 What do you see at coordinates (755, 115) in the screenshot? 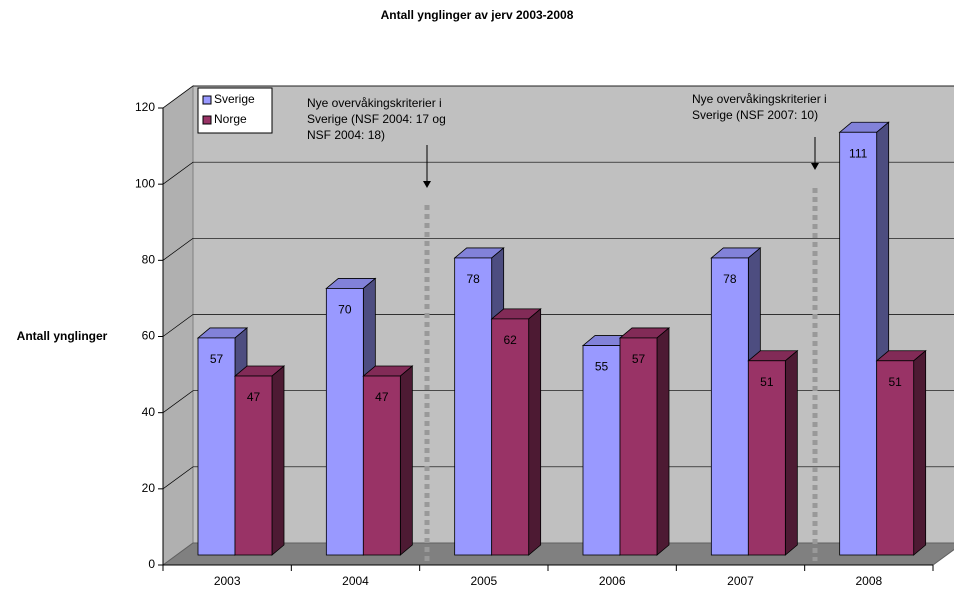
I see `annotation-text: Sverige (NSF 2007: 10)` at bounding box center [755, 115].